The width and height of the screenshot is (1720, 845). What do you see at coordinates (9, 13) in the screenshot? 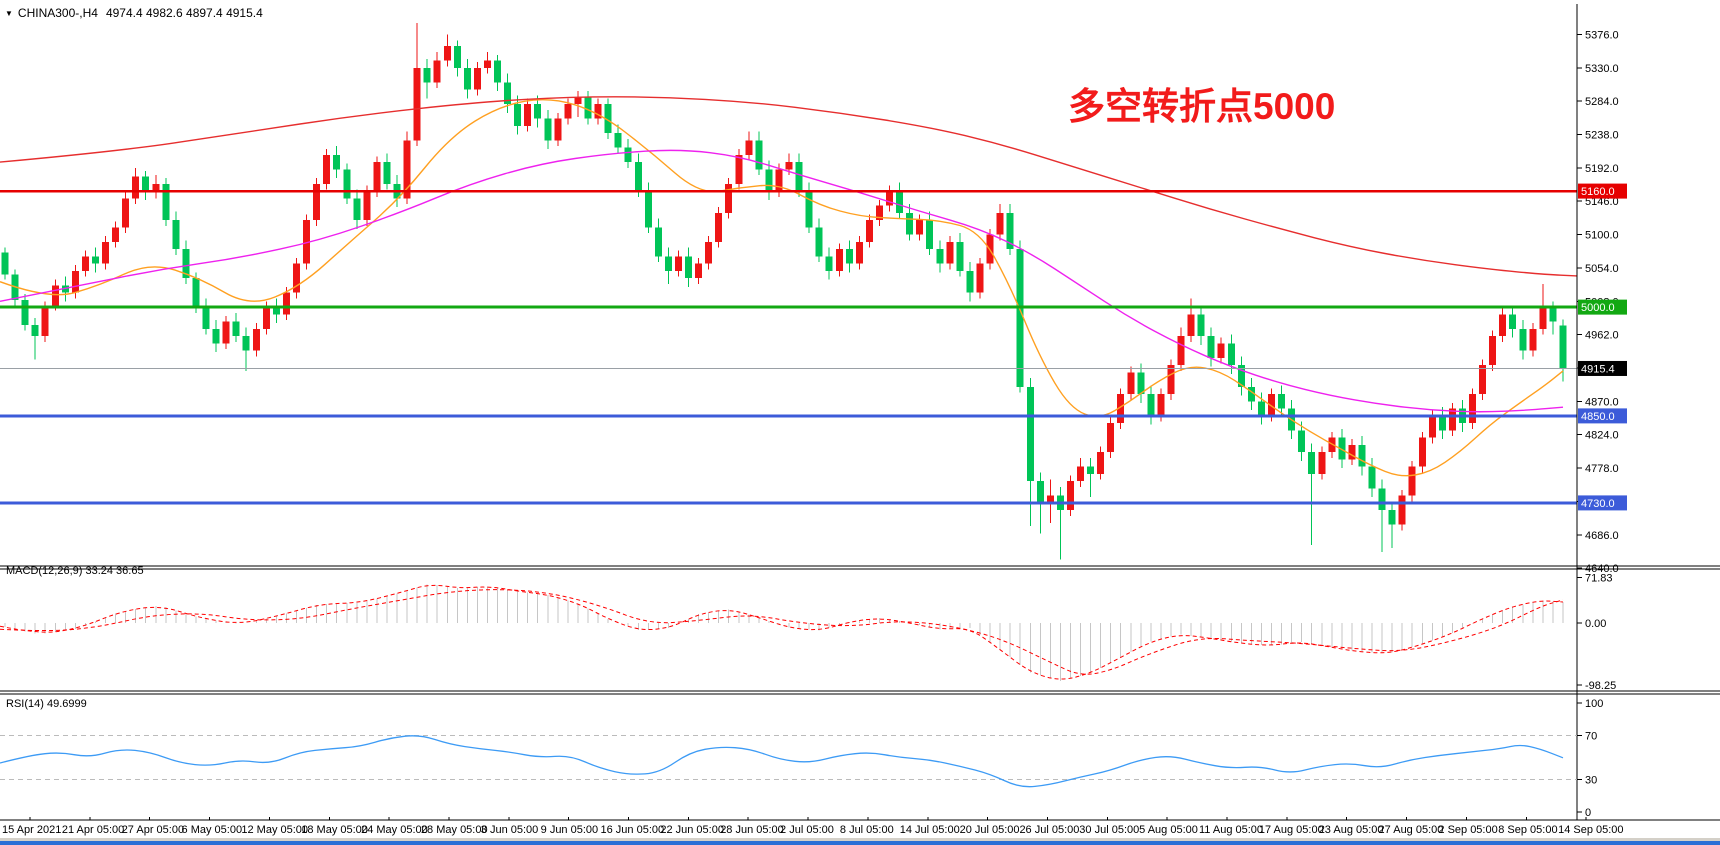
I see `symbol-dropdown-icon: ▼` at bounding box center [9, 13].